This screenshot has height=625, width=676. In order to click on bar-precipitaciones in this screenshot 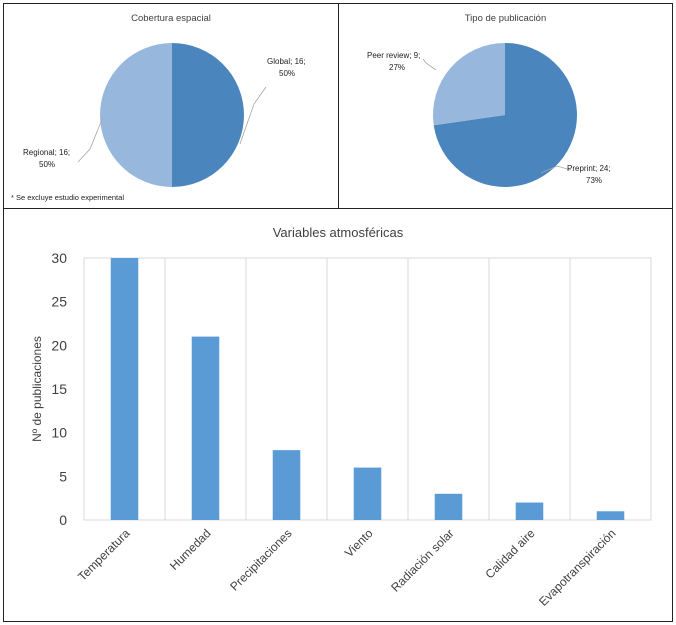, I will do `click(286, 485)`.